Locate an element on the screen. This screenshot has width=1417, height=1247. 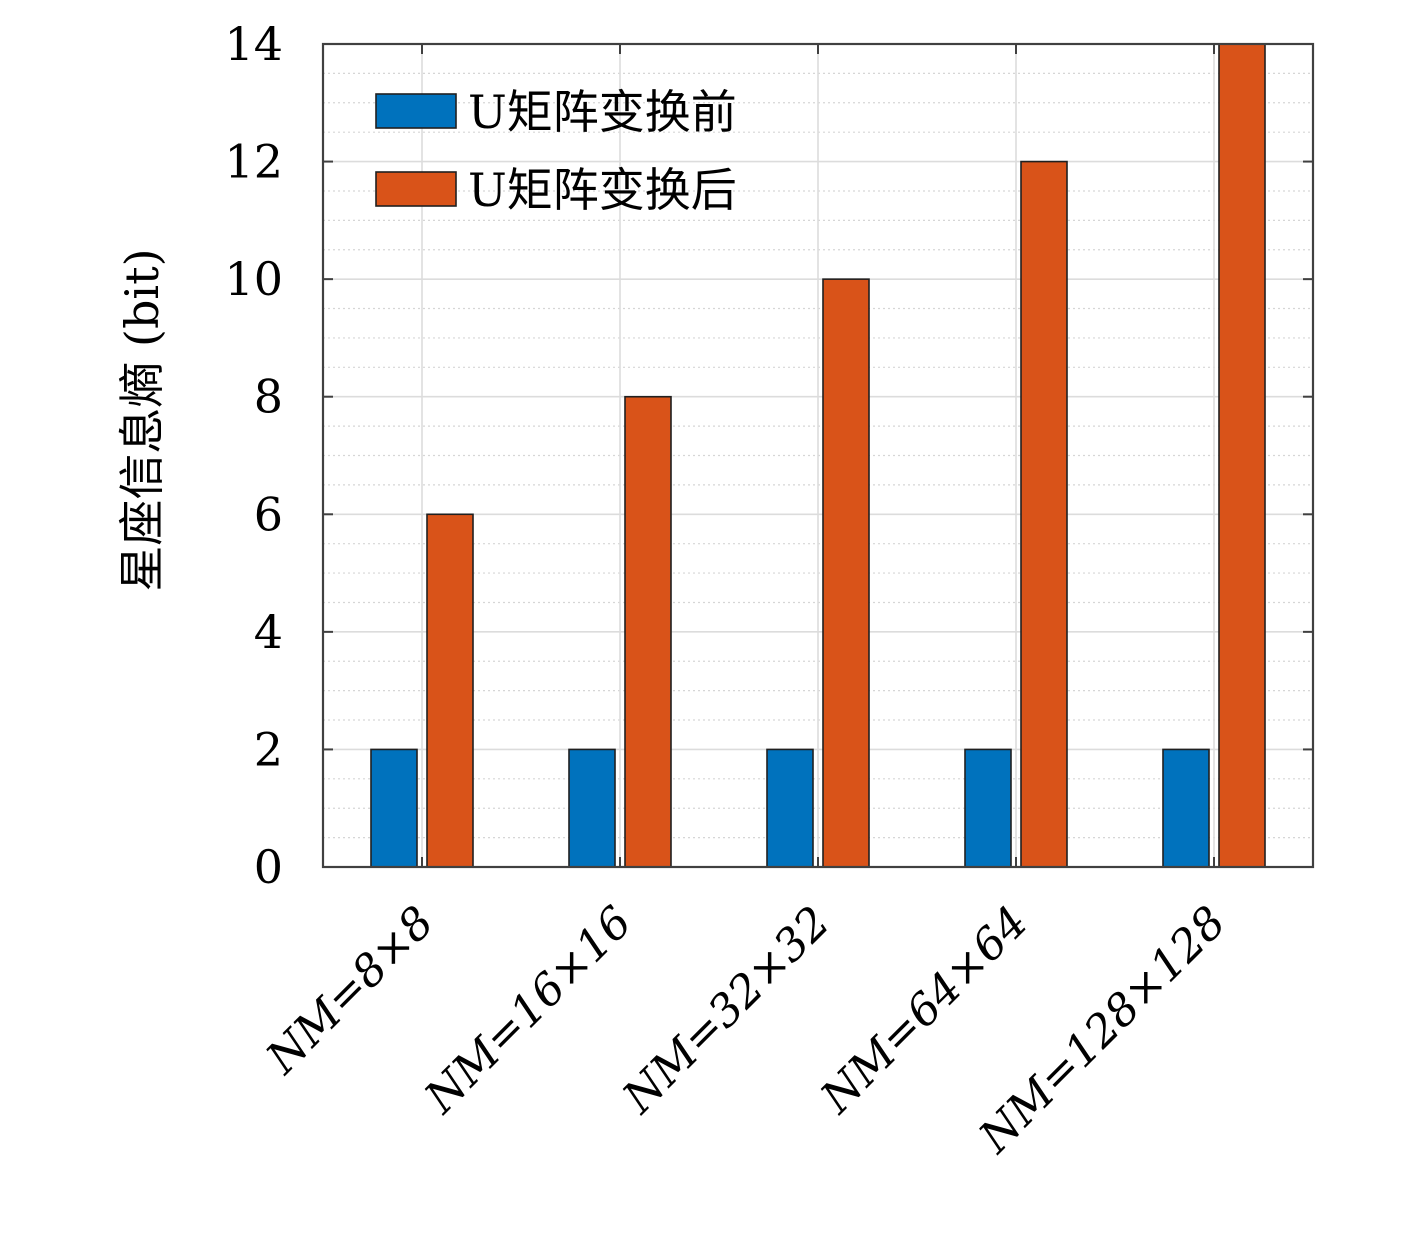
legend-label-after: U矩阵变换后 is located at coordinates (602, 190).